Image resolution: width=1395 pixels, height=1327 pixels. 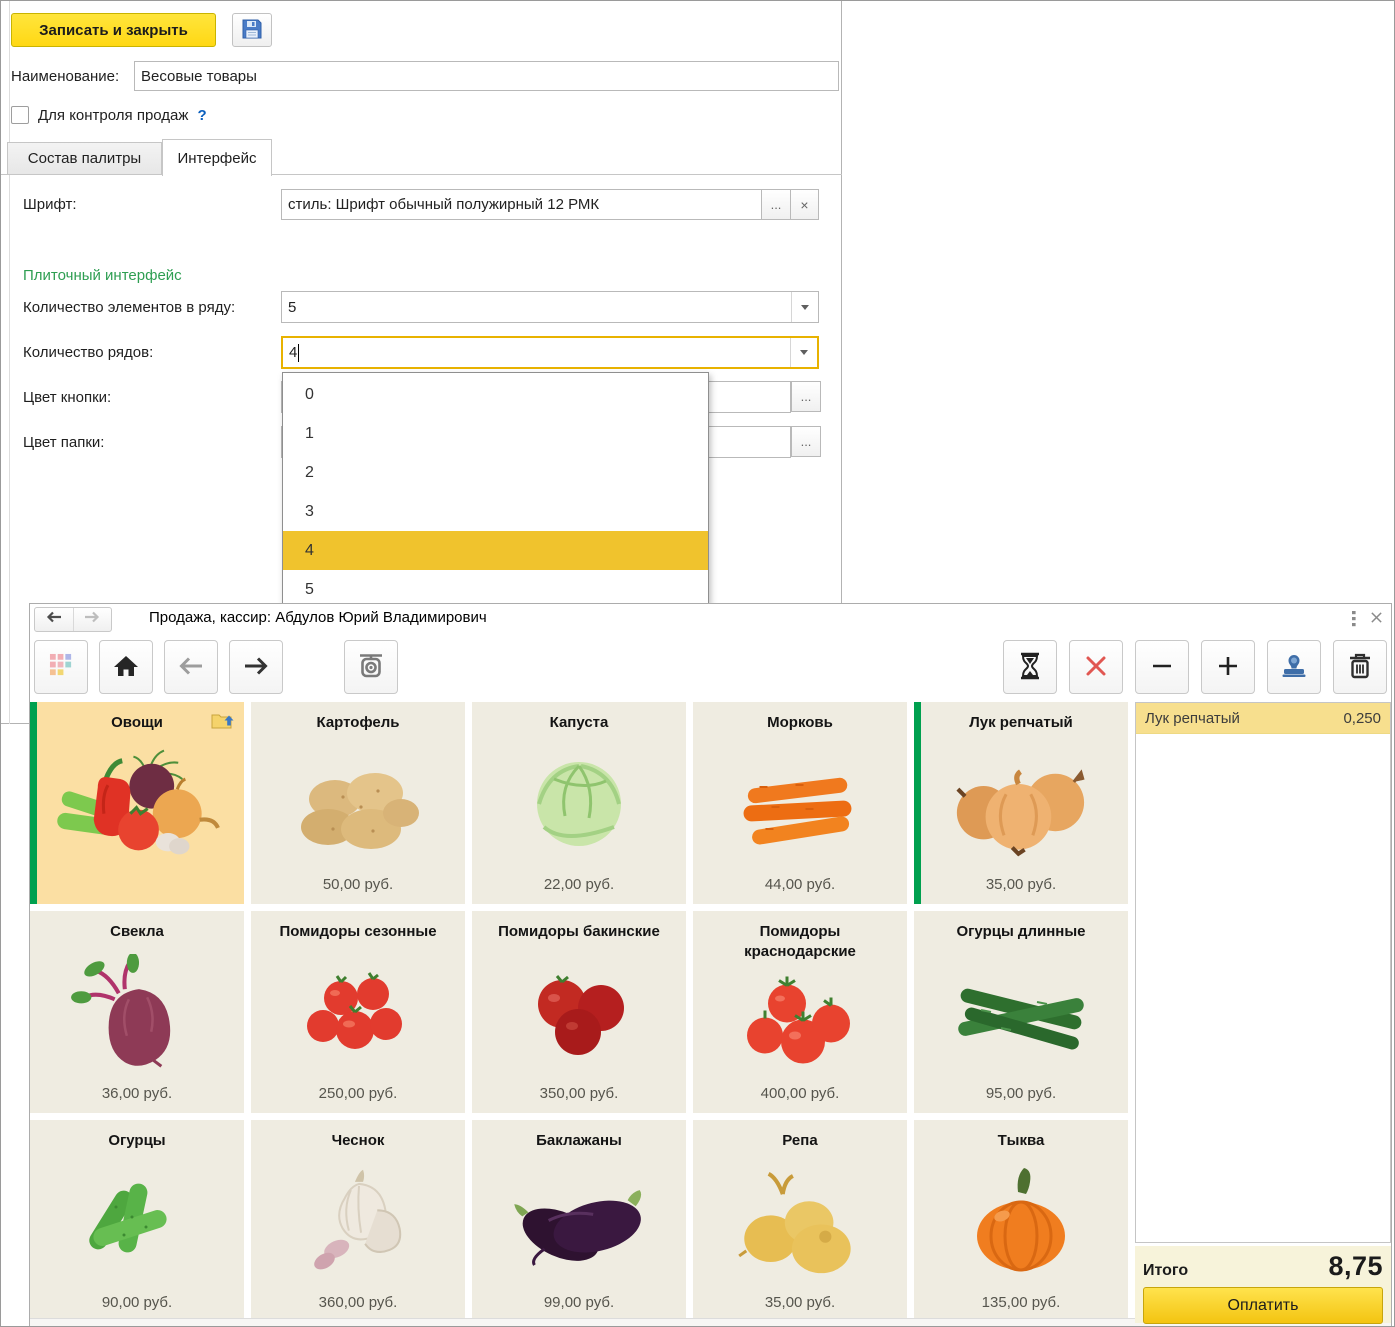 I want to click on items-per-row-label: Количество элементов в ряду:, so click(x=129, y=307).